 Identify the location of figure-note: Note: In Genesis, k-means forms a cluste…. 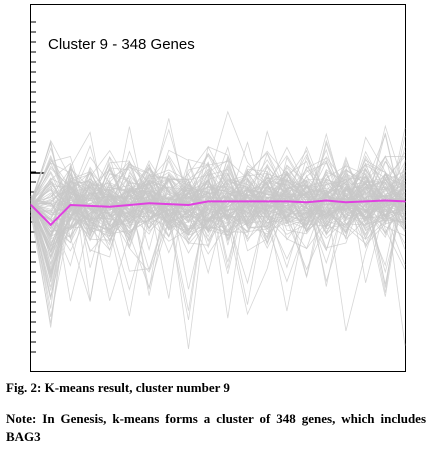
(216, 427).